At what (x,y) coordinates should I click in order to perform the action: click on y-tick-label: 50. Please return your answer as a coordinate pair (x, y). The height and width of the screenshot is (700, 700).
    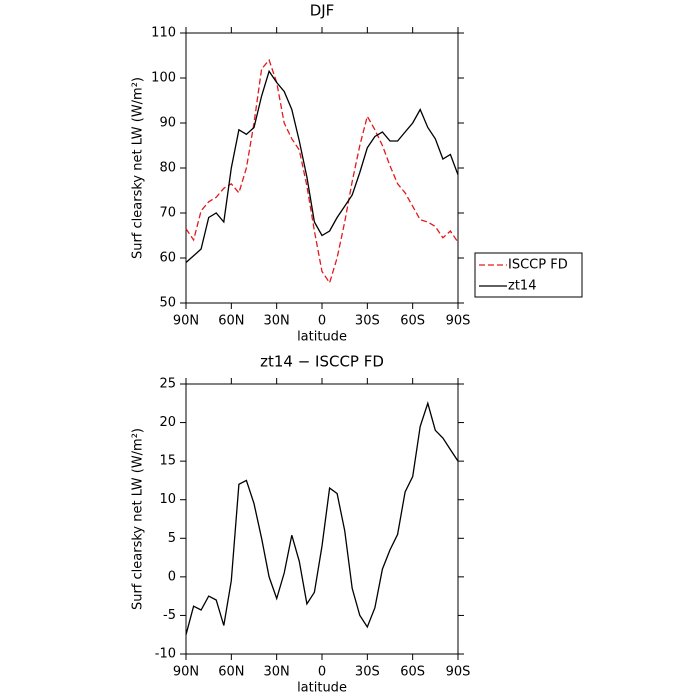
    Looking at the image, I should click on (167, 303).